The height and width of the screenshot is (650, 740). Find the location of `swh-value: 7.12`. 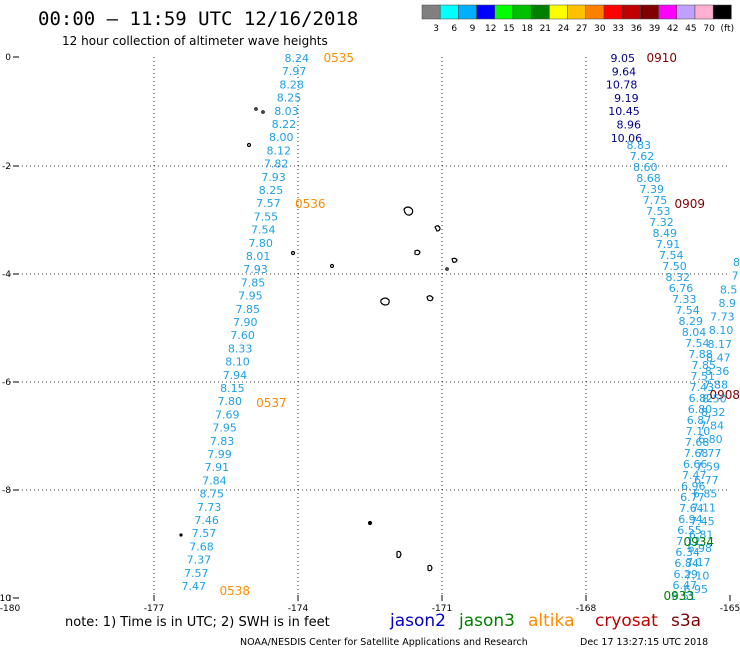

swh-value: 7.12 is located at coordinates (688, 541).